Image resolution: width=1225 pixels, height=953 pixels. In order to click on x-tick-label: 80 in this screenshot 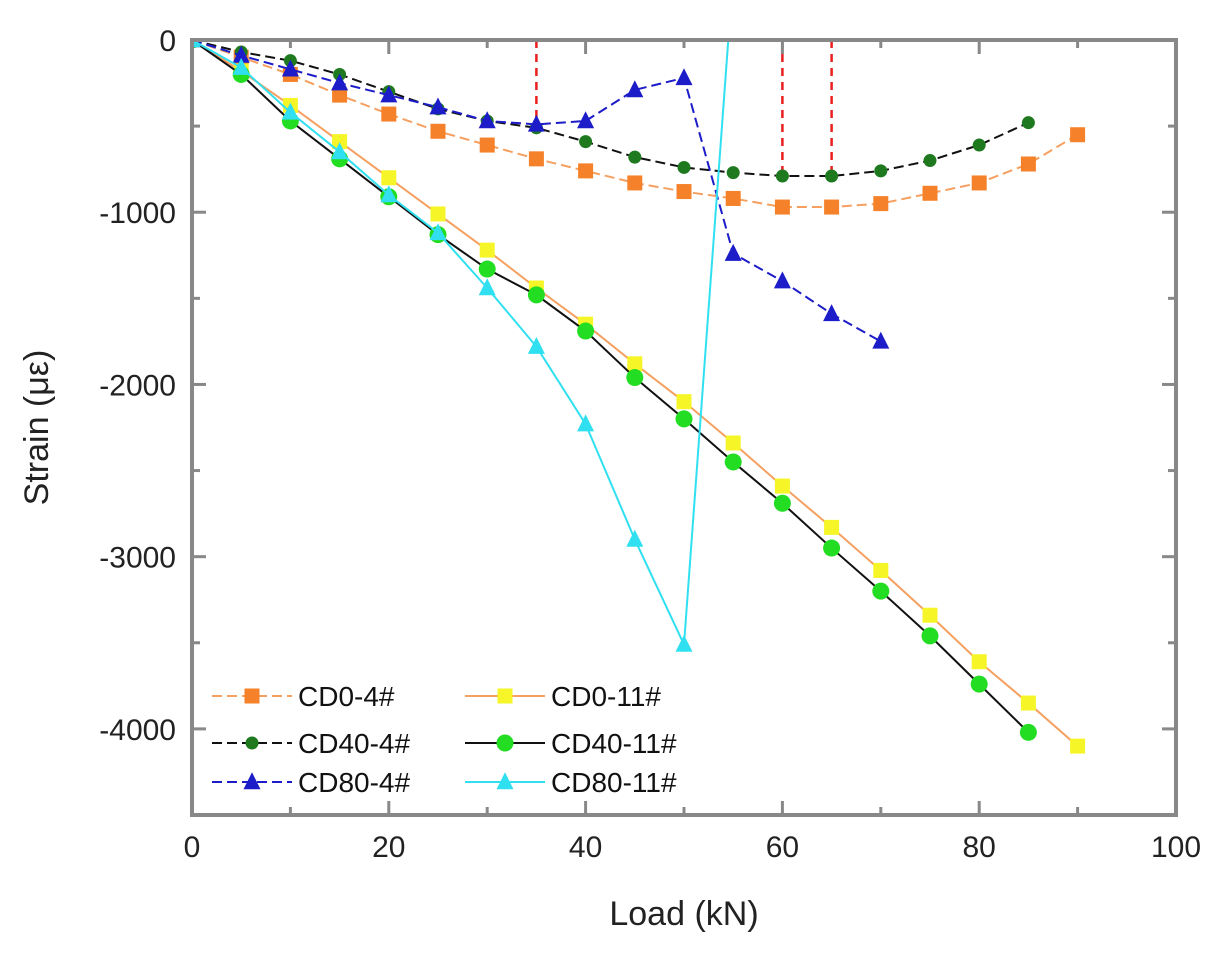, I will do `click(979, 847)`.